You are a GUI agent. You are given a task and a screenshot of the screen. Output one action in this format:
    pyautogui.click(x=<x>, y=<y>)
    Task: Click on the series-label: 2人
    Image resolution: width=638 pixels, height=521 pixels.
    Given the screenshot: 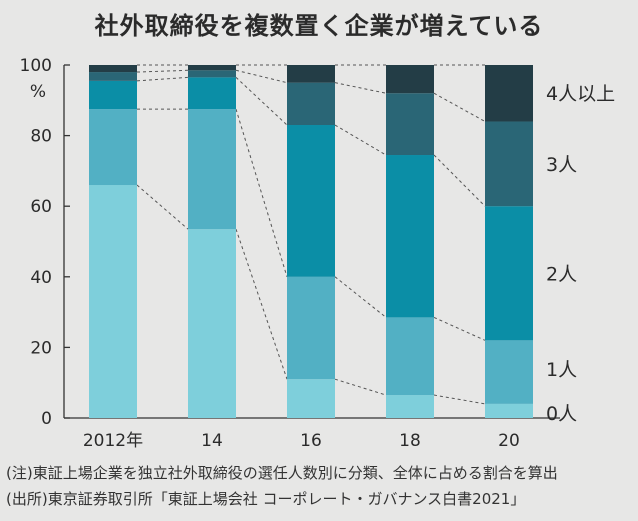 What is the action you would take?
    pyautogui.click(x=561, y=274)
    